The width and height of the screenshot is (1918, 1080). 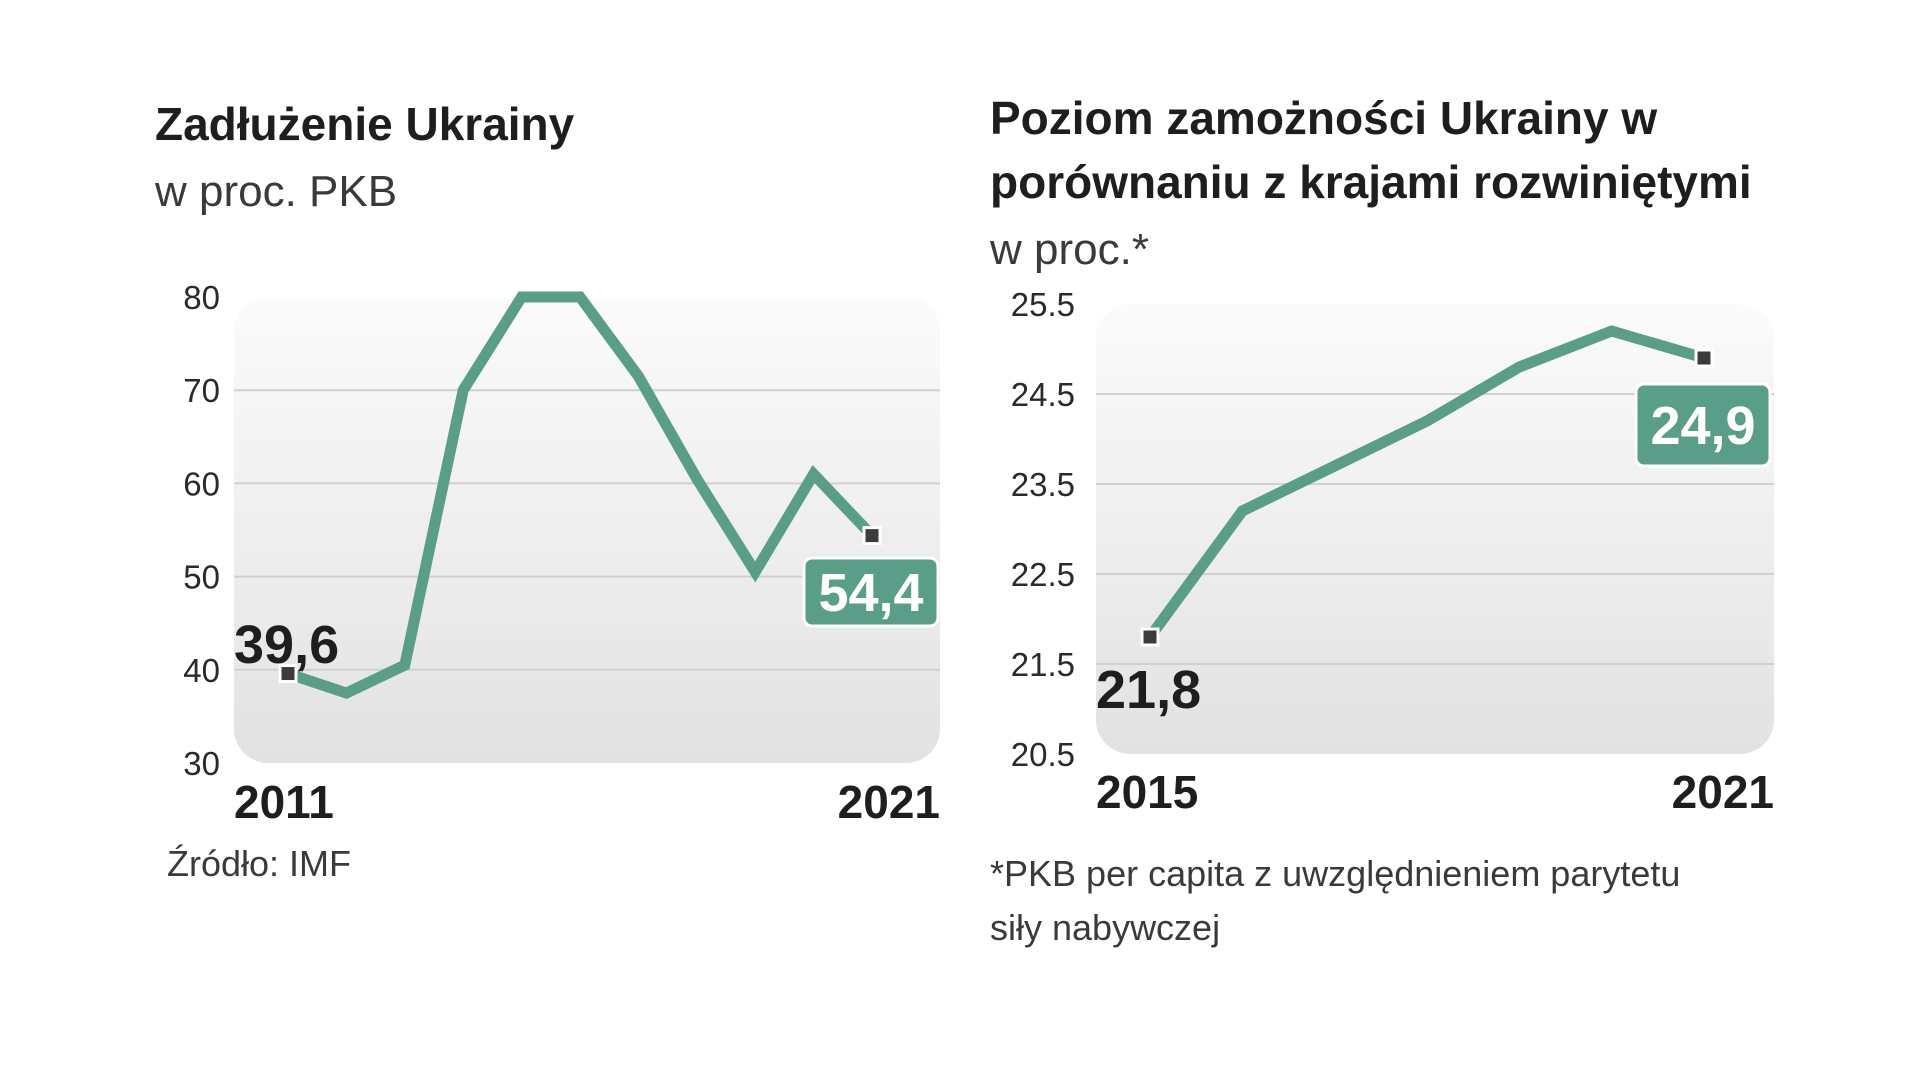 What do you see at coordinates (201, 670) in the screenshot?
I see `y-tick-label: 40` at bounding box center [201, 670].